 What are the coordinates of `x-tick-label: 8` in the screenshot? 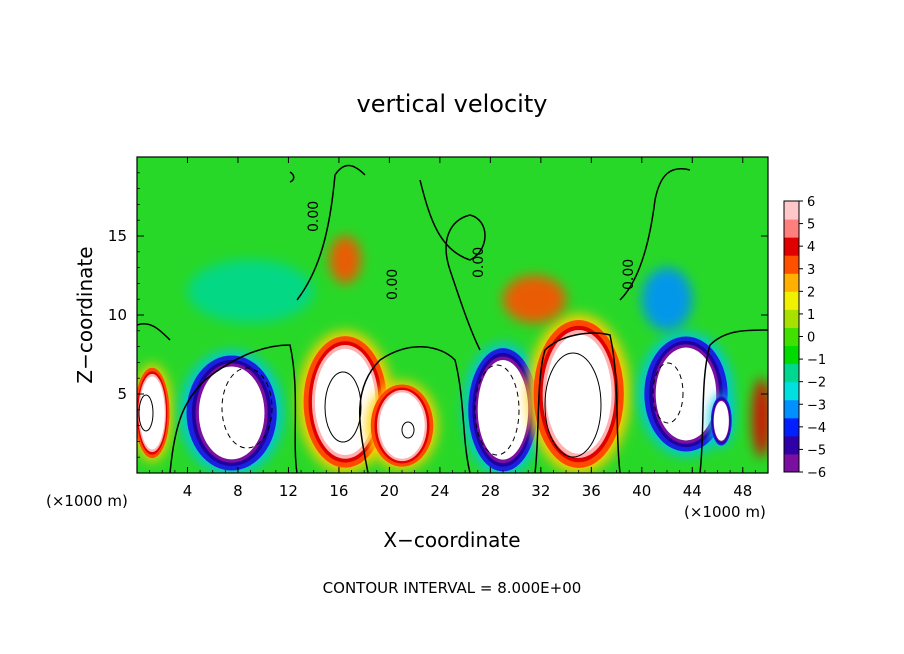 It's located at (238, 491).